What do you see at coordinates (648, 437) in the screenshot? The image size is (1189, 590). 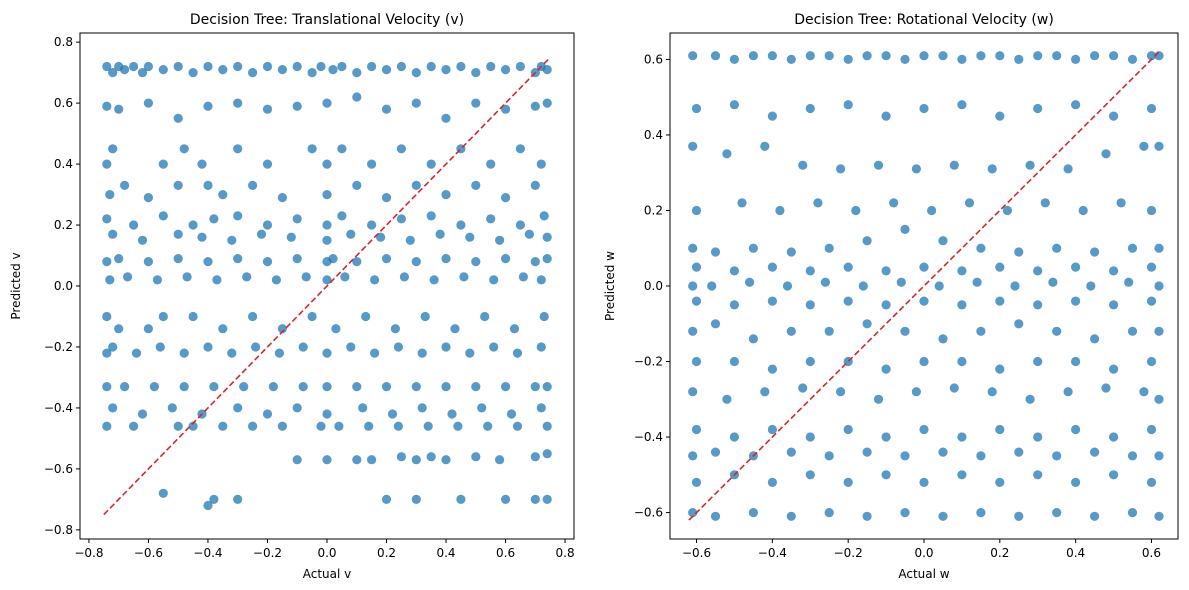 I see `y-tick-label: −0.4` at bounding box center [648, 437].